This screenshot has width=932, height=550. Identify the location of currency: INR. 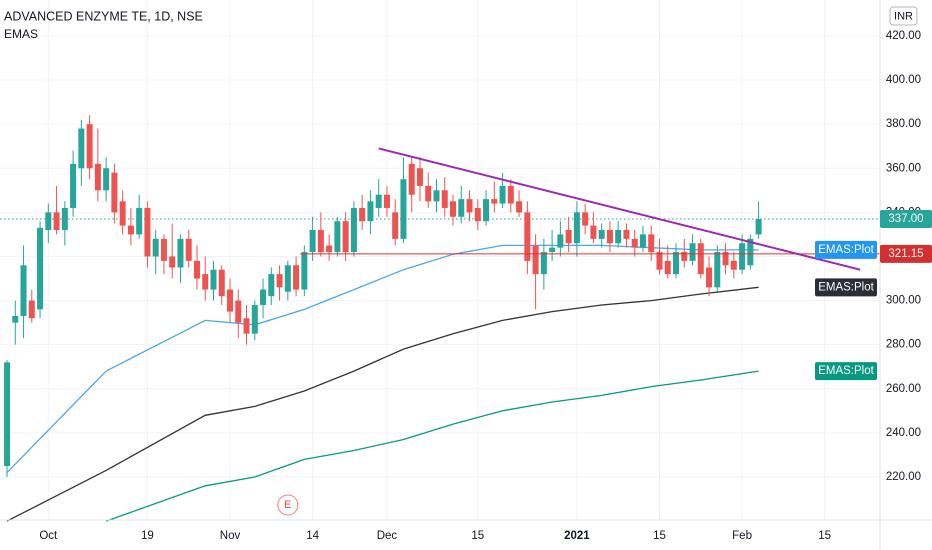
(903, 16).